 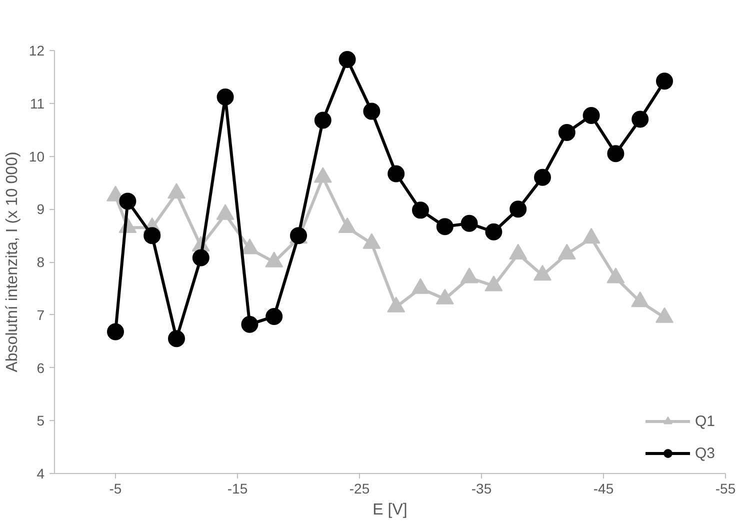 What do you see at coordinates (40, 209) in the screenshot?
I see `y-tick-label: 9` at bounding box center [40, 209].